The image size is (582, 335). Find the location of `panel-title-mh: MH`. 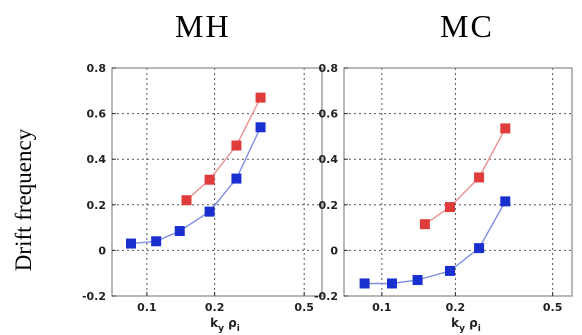

panel-title-mh: MH is located at coordinates (203, 26).